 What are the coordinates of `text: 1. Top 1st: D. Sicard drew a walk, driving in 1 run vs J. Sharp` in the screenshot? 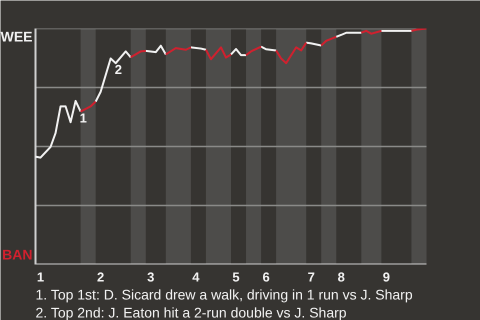 It's located at (224, 294).